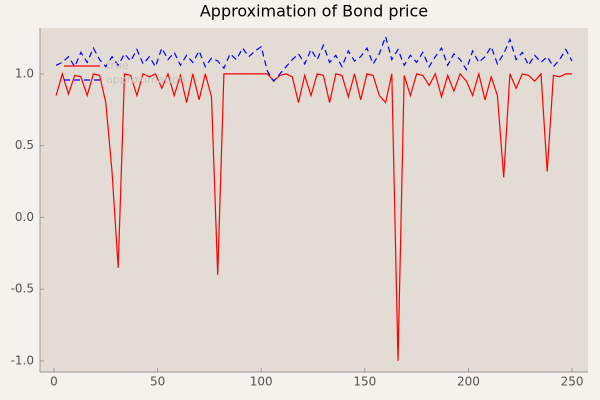  I want to click on series-line, so click(314, 58).